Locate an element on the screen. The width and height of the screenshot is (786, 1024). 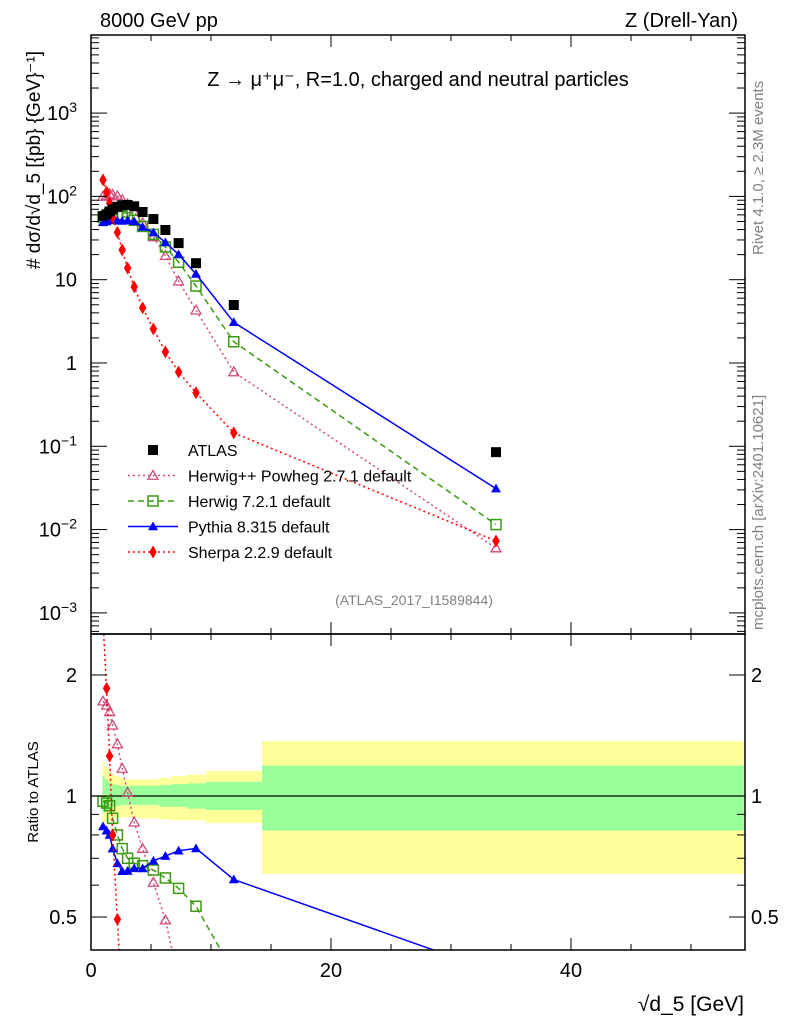
ratio-y-tick-label-right: 1 is located at coordinates (756, 797).